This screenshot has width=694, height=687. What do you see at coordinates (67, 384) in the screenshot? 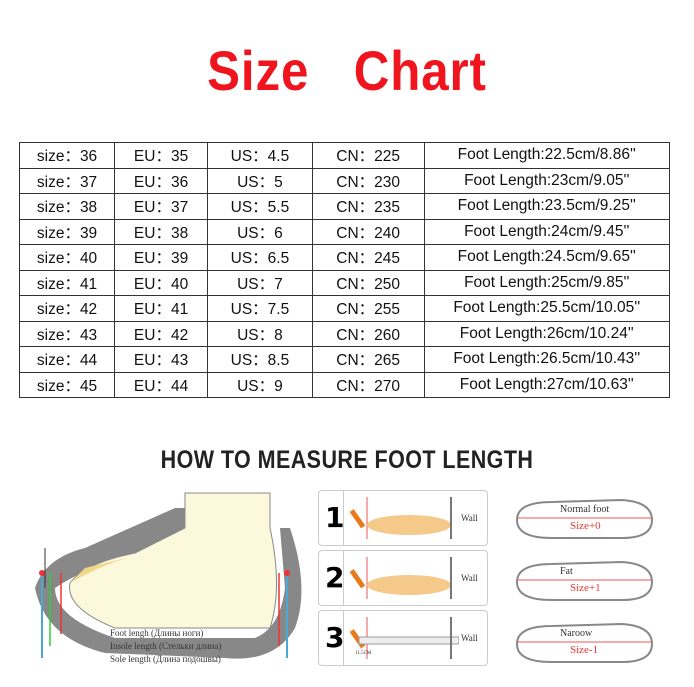
I see `size-cell: size：45` at bounding box center [67, 384].